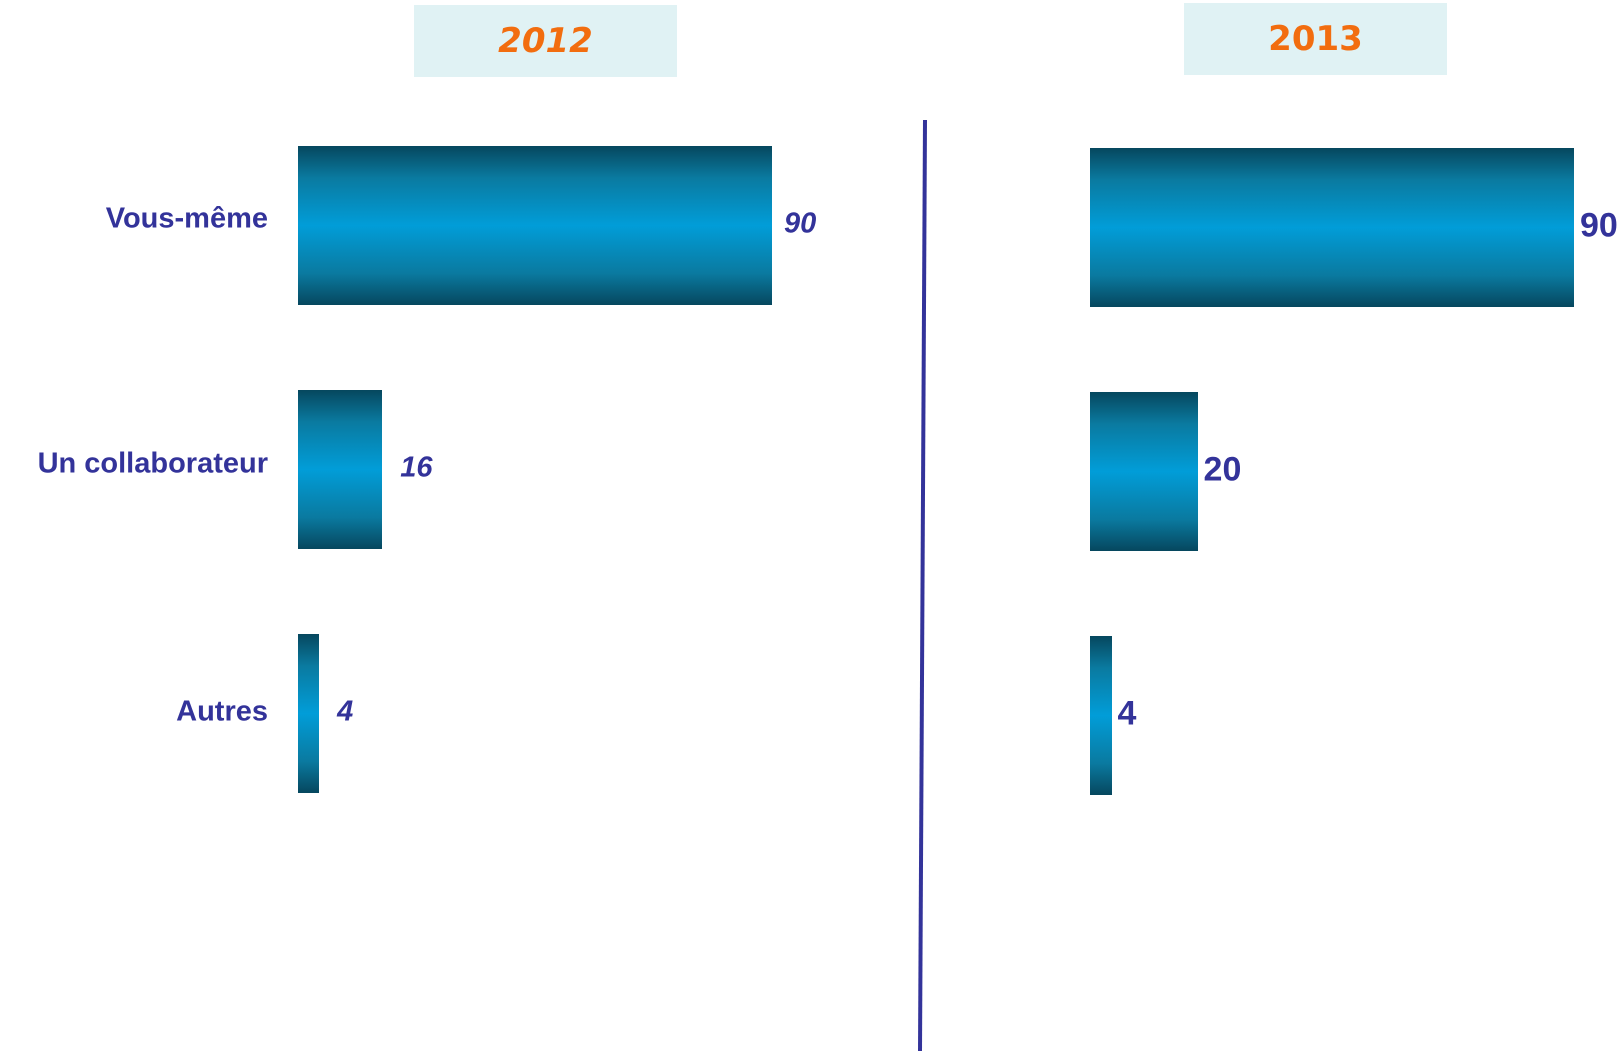 The height and width of the screenshot is (1051, 1622). I want to click on year-label-2013: 2013, so click(1315, 39).